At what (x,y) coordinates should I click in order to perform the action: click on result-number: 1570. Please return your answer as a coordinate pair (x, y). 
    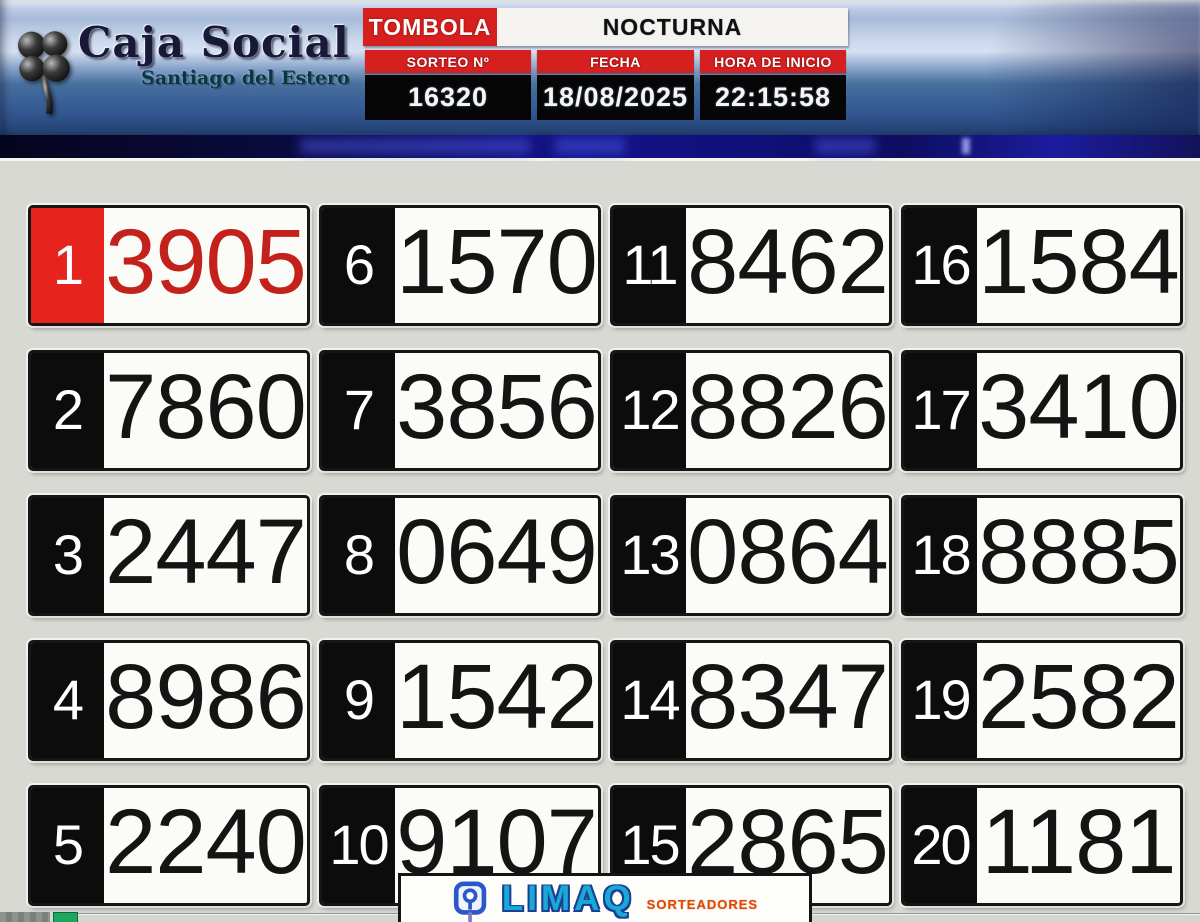
    Looking at the image, I should click on (497, 262).